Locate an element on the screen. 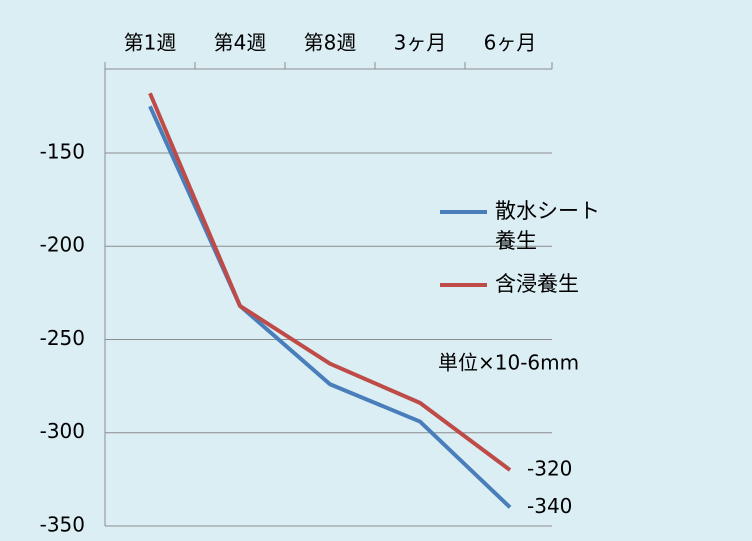 The image size is (752, 541). data-label: -340 is located at coordinates (549, 506).